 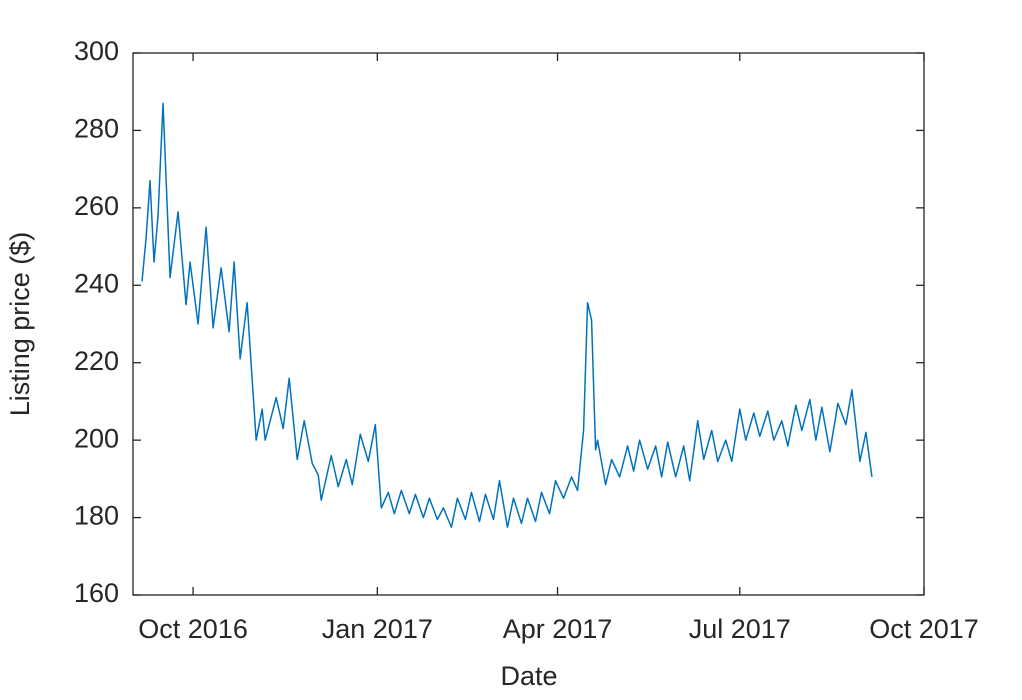 What do you see at coordinates (96, 51) in the screenshot?
I see `y-tick-label: 300` at bounding box center [96, 51].